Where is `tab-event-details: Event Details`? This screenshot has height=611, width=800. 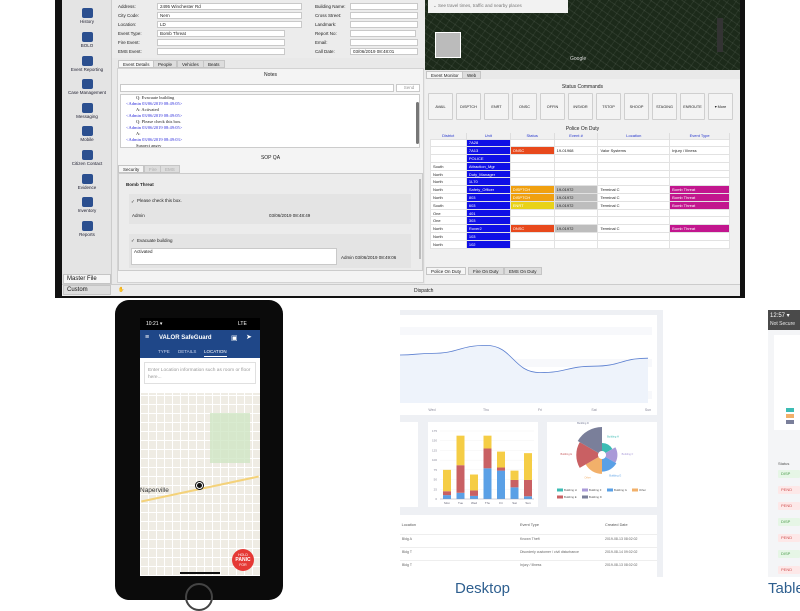 tab-event-details: Event Details is located at coordinates (136, 64).